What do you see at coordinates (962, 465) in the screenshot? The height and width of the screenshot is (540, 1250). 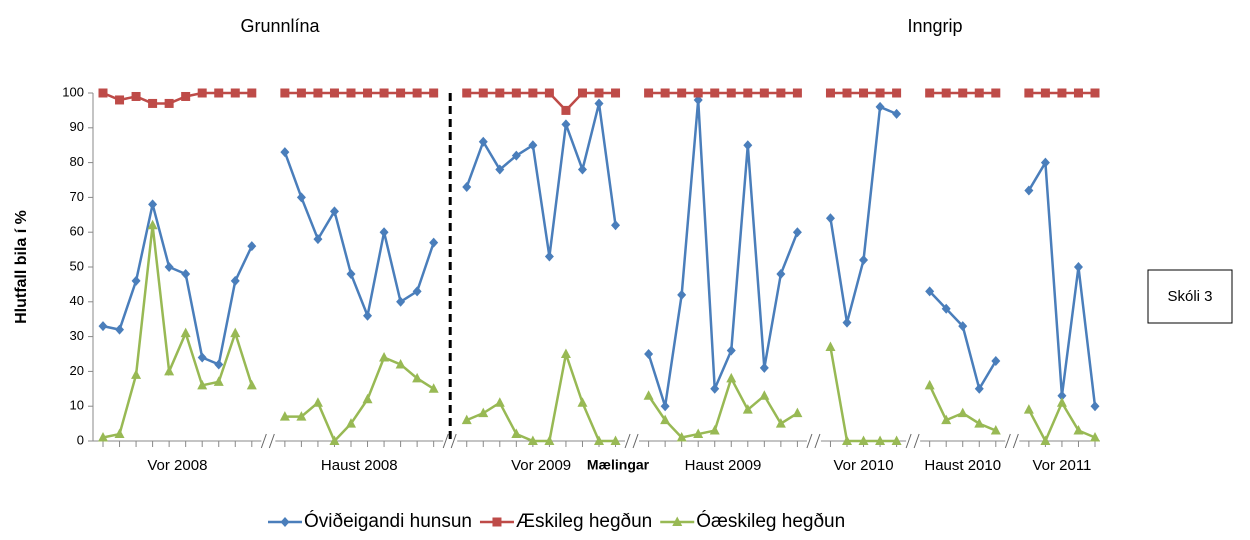 I see `group-label: Haust 2010` at bounding box center [962, 465].